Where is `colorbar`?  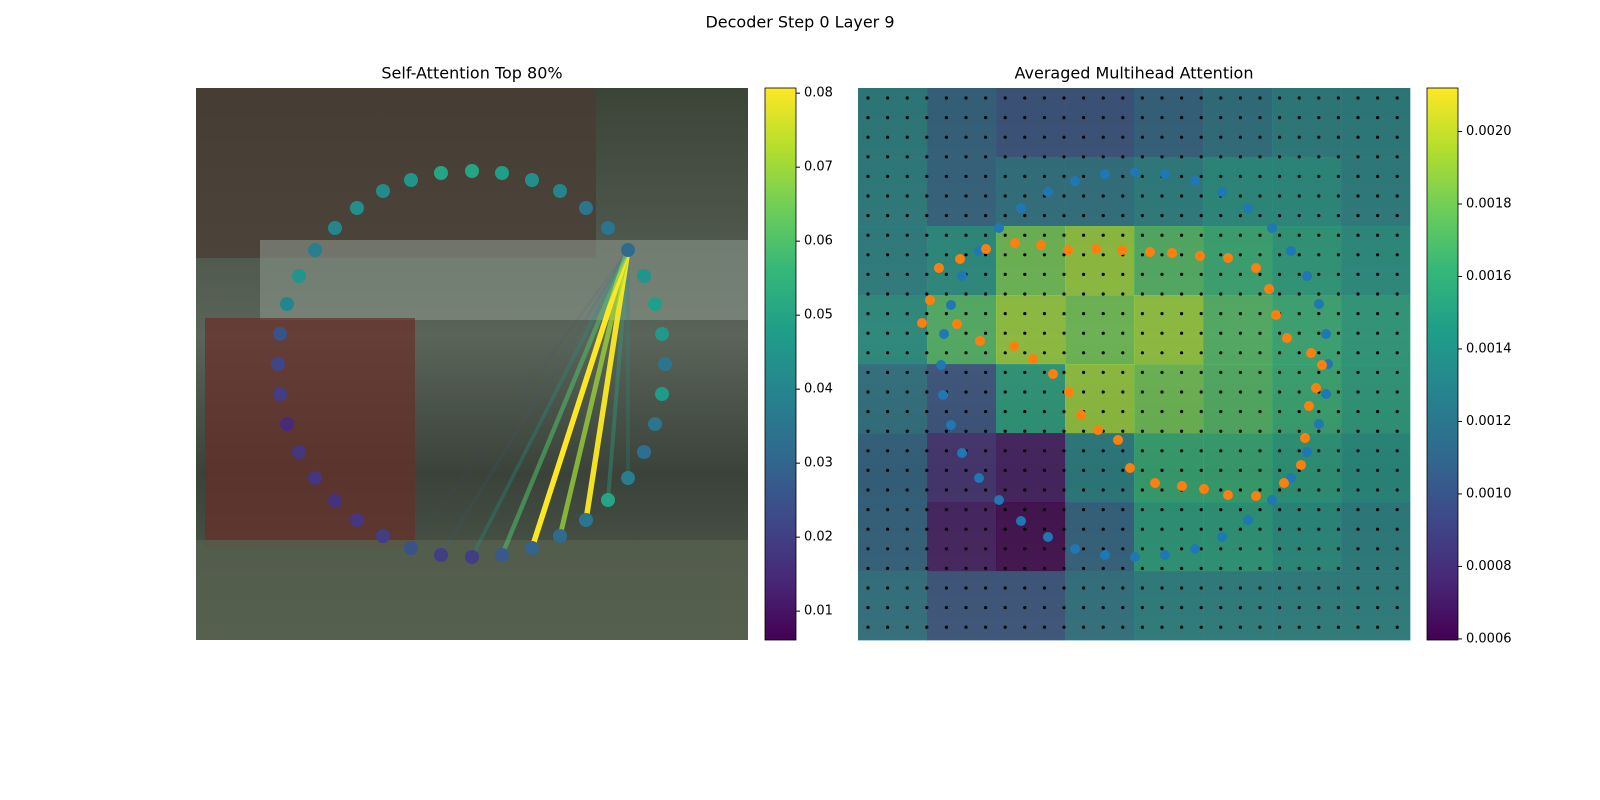
colorbar is located at coordinates (1442, 364).